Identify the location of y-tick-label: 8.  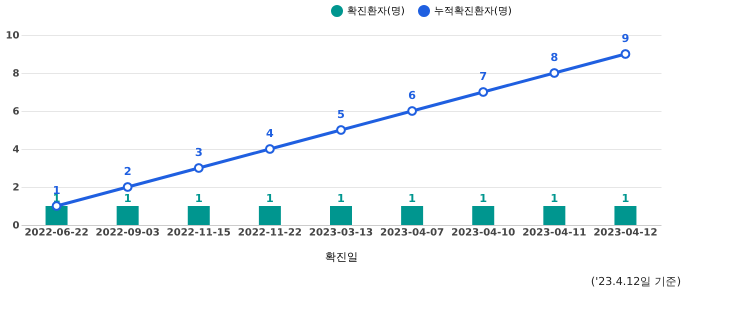
(16, 74).